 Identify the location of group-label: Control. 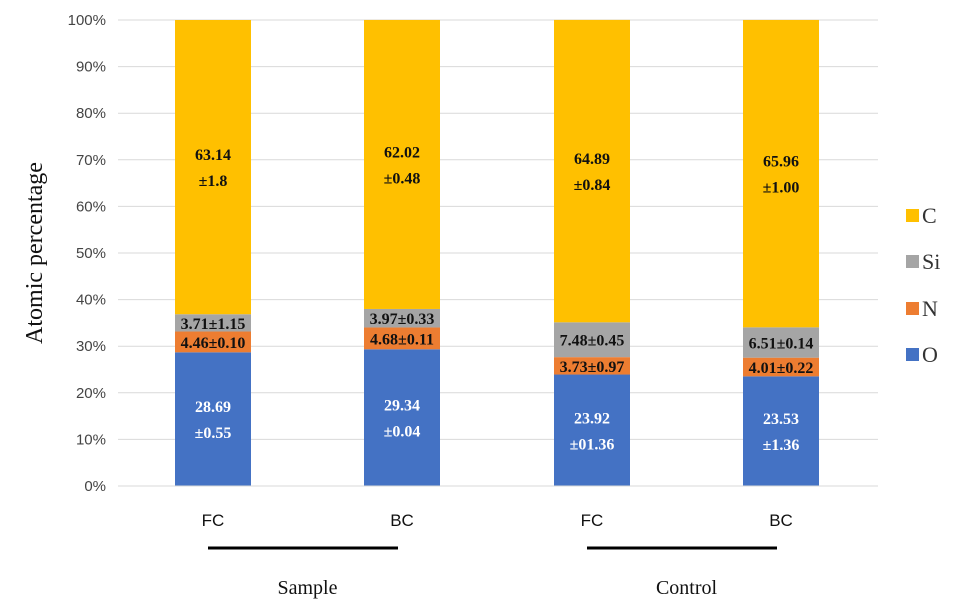
(687, 588).